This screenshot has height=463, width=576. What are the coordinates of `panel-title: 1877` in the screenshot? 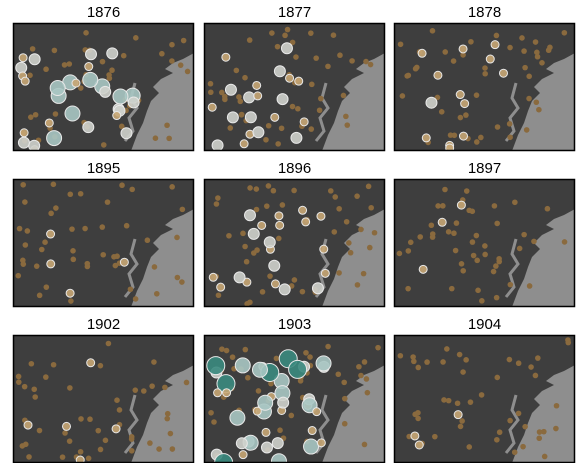 It's located at (294, 12).